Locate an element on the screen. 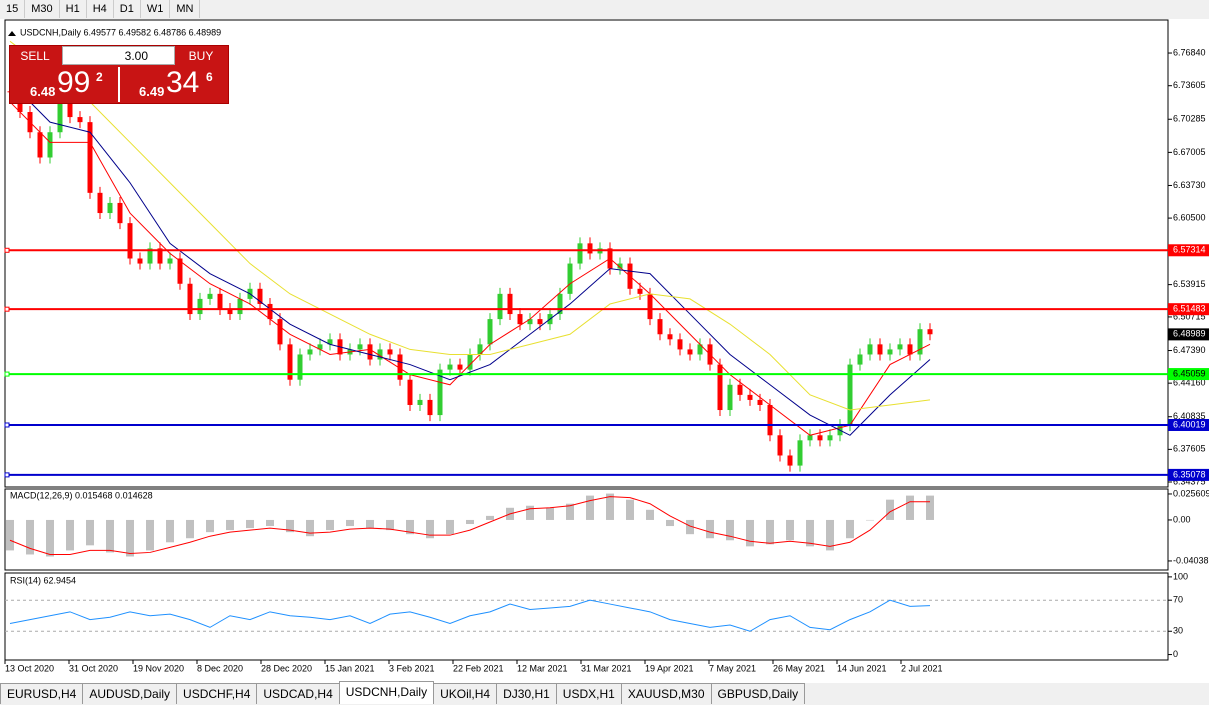 This screenshot has height=705, width=1209. timeframe-button: MN is located at coordinates (185, 9).